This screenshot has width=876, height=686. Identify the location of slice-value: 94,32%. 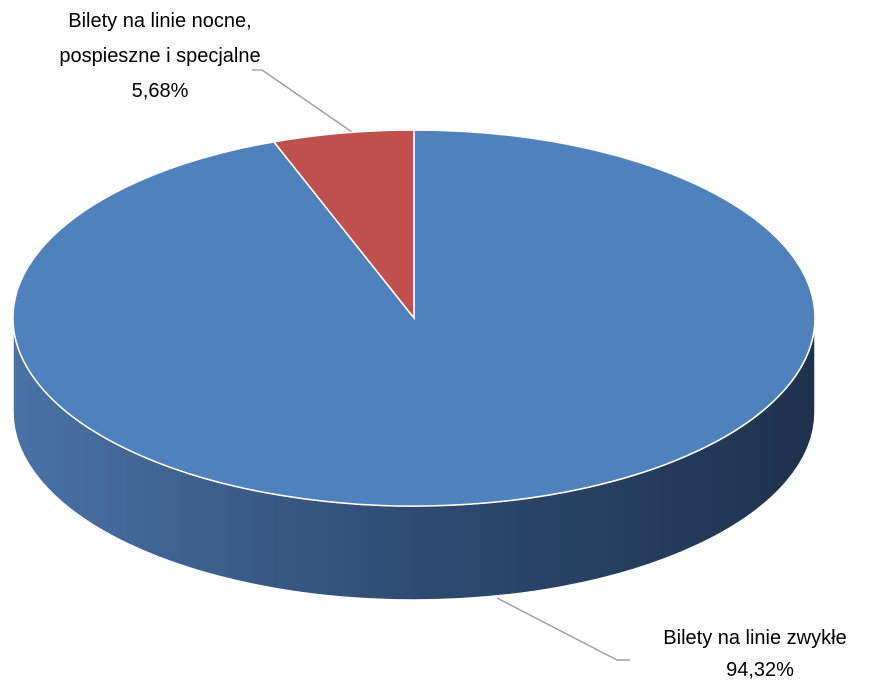
(760, 670).